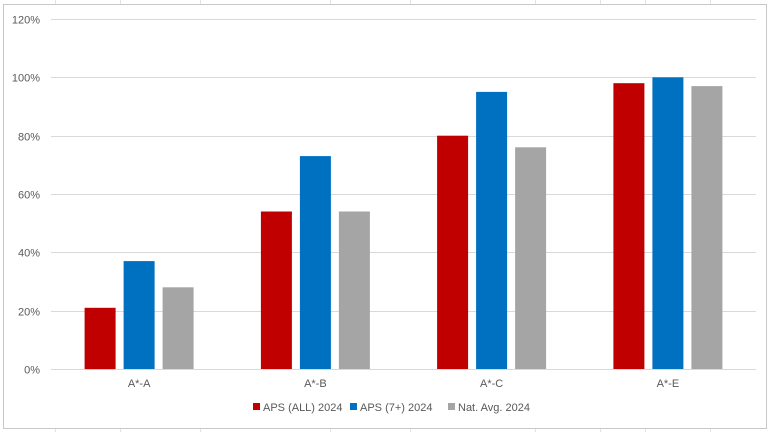 This screenshot has height=433, width=771. What do you see at coordinates (403, 384) in the screenshot?
I see `x-axis-tick-labels: A*-A A*-B A*-C A*-E` at bounding box center [403, 384].